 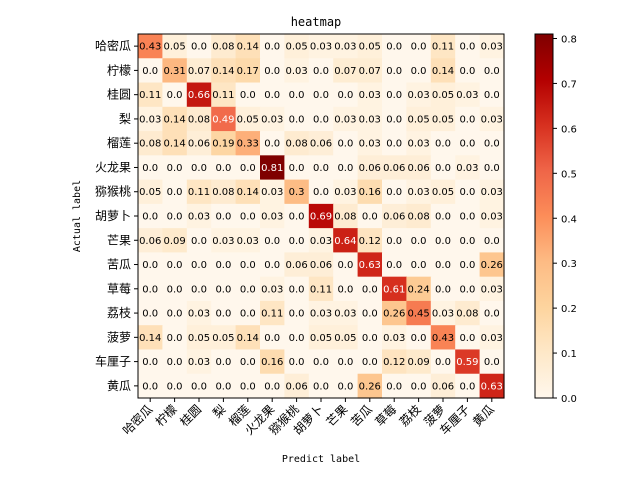 I want to click on cell-value-label: 0.63, so click(x=370, y=265).